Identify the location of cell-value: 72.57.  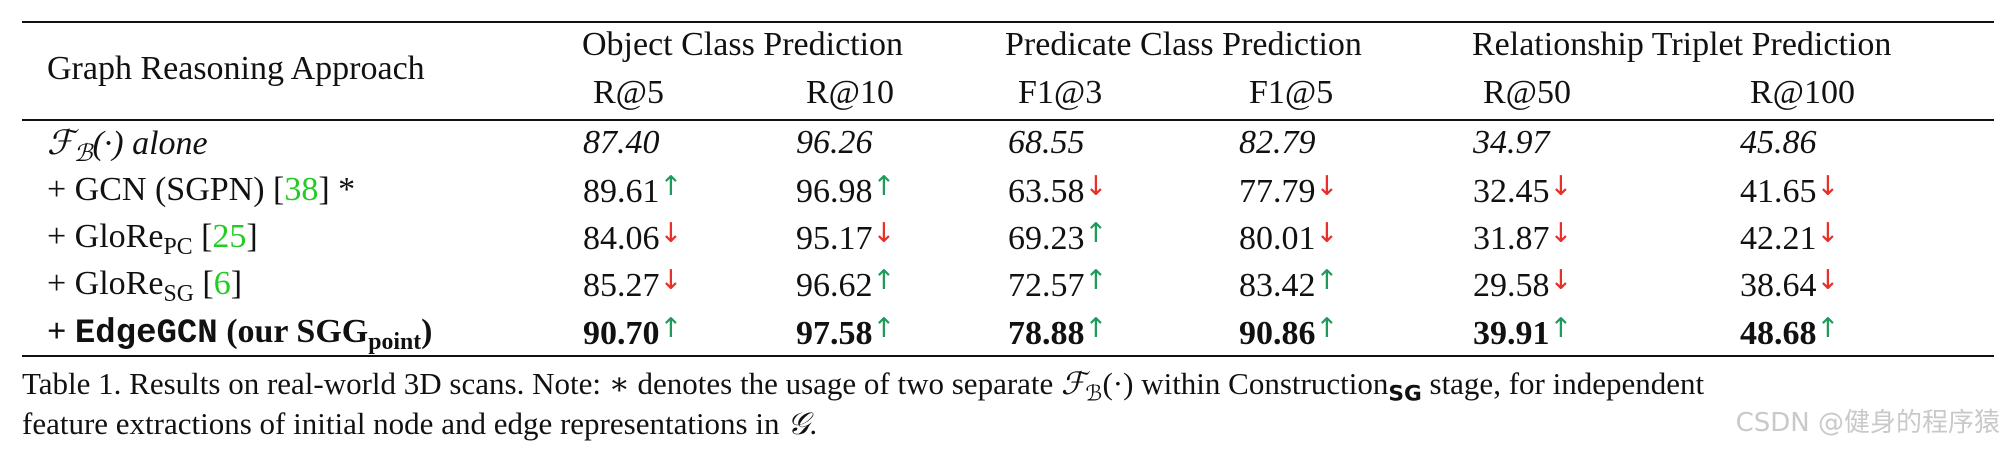
(1046, 285).